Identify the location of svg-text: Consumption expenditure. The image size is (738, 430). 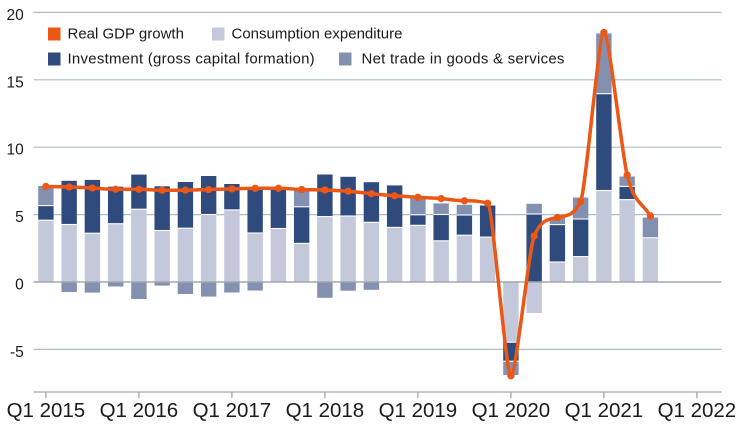
(317, 34).